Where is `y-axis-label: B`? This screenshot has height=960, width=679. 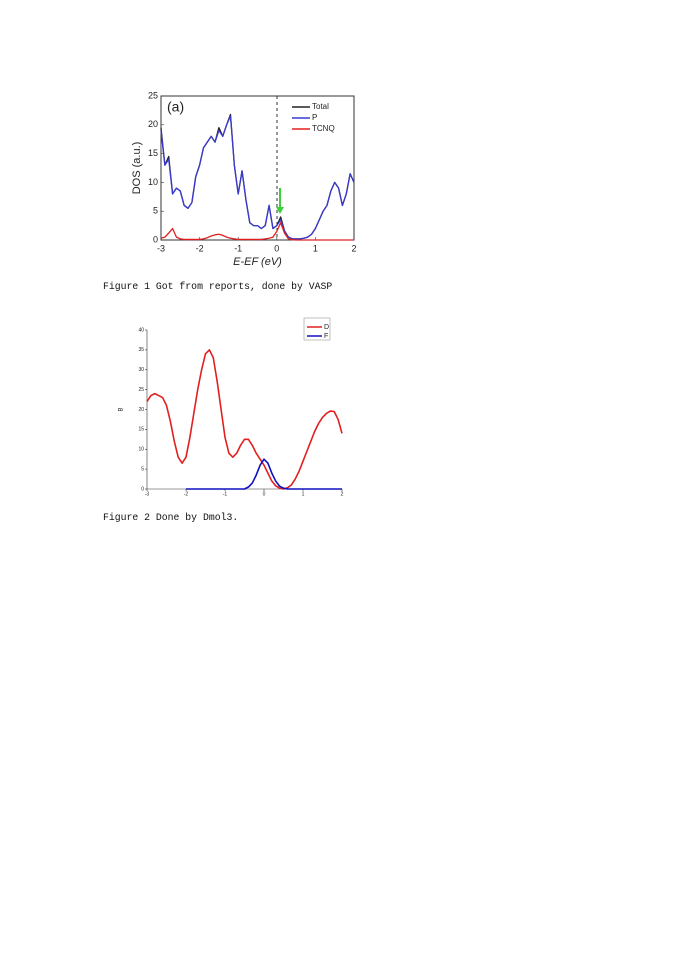
y-axis-label: B is located at coordinates (122, 409).